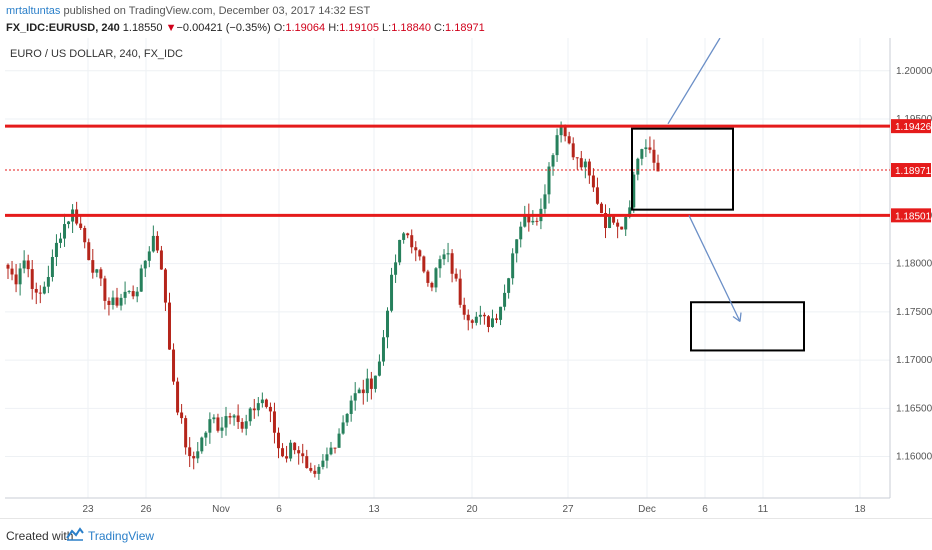 This screenshot has height=550, width=932. I want to click on price-tag-label: 1.19426, so click(913, 127).